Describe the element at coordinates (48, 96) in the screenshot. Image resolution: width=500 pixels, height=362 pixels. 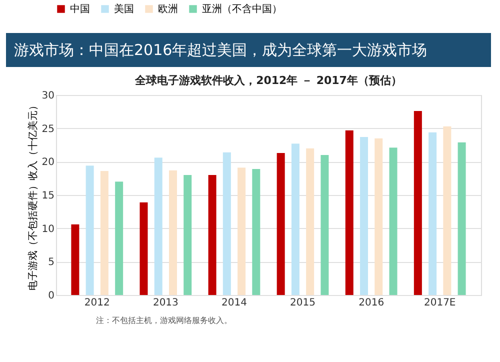
I see `y-tick-label: 30` at that location.